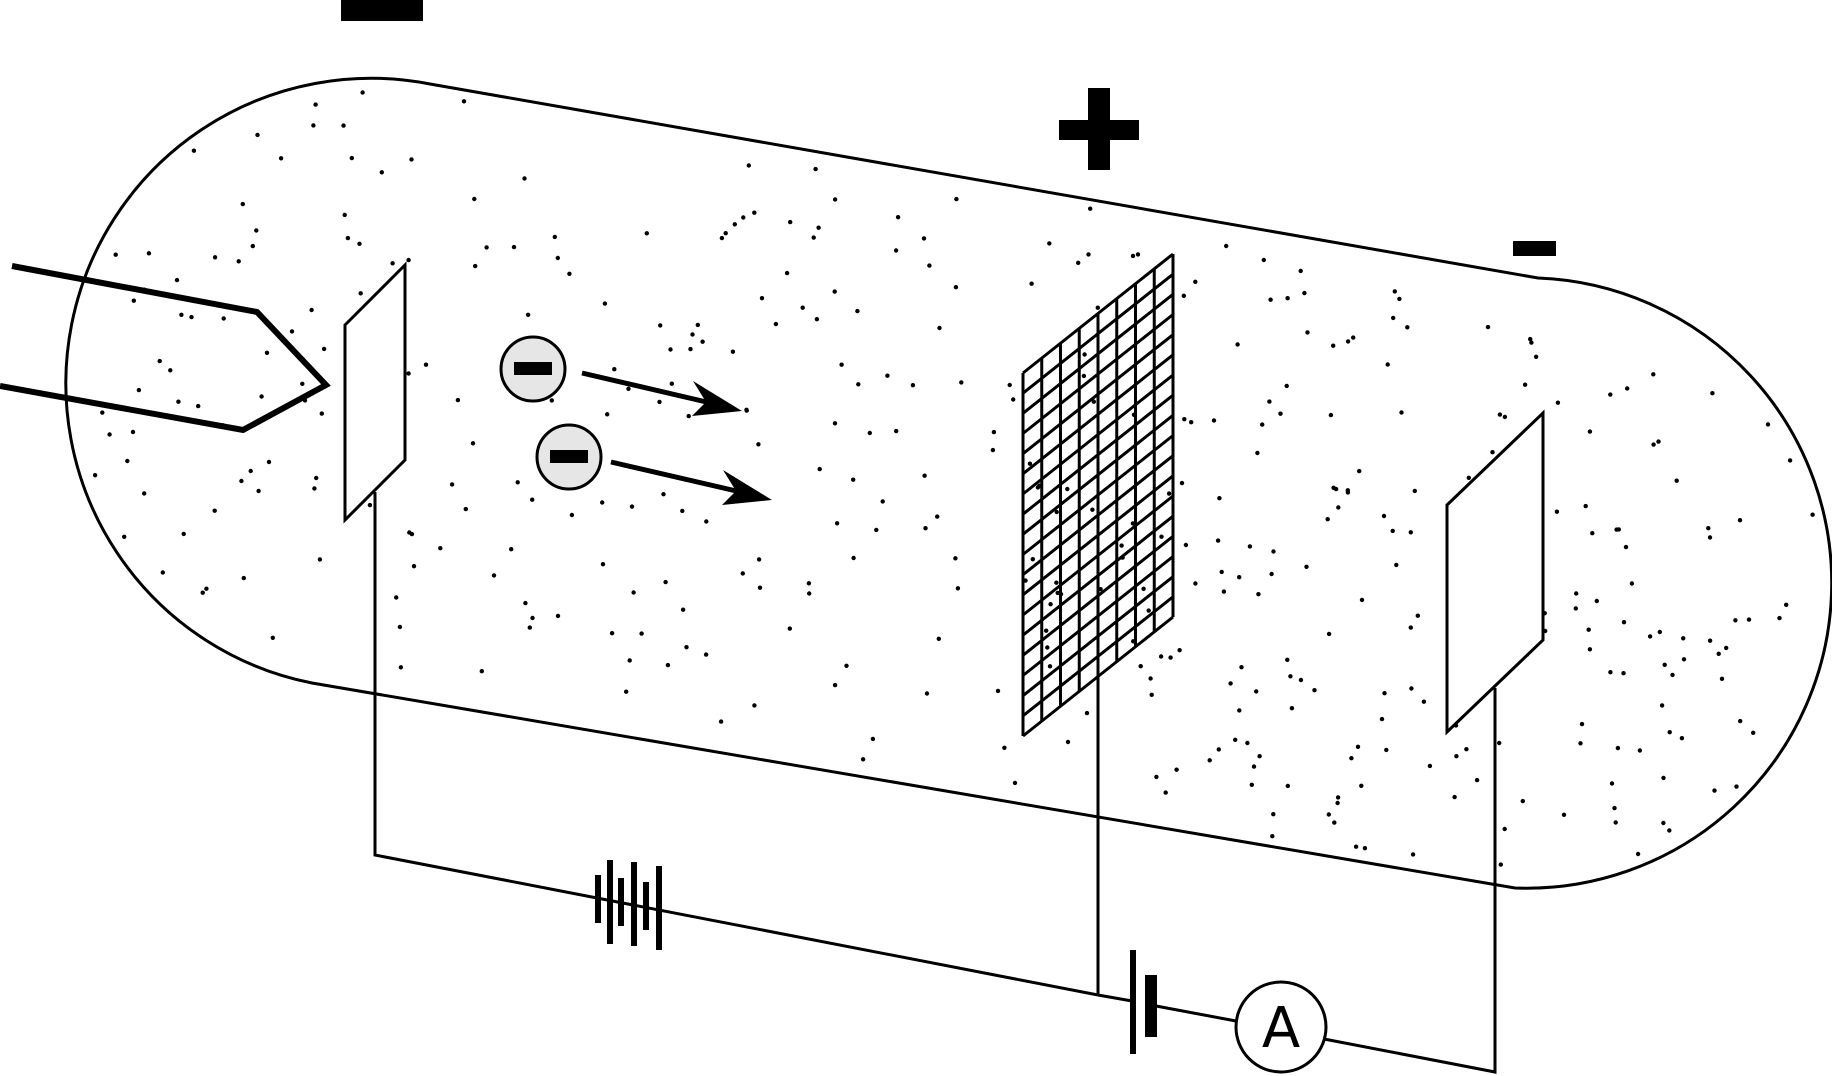  I want to click on collector-lead-wire, so click(1410, 881).